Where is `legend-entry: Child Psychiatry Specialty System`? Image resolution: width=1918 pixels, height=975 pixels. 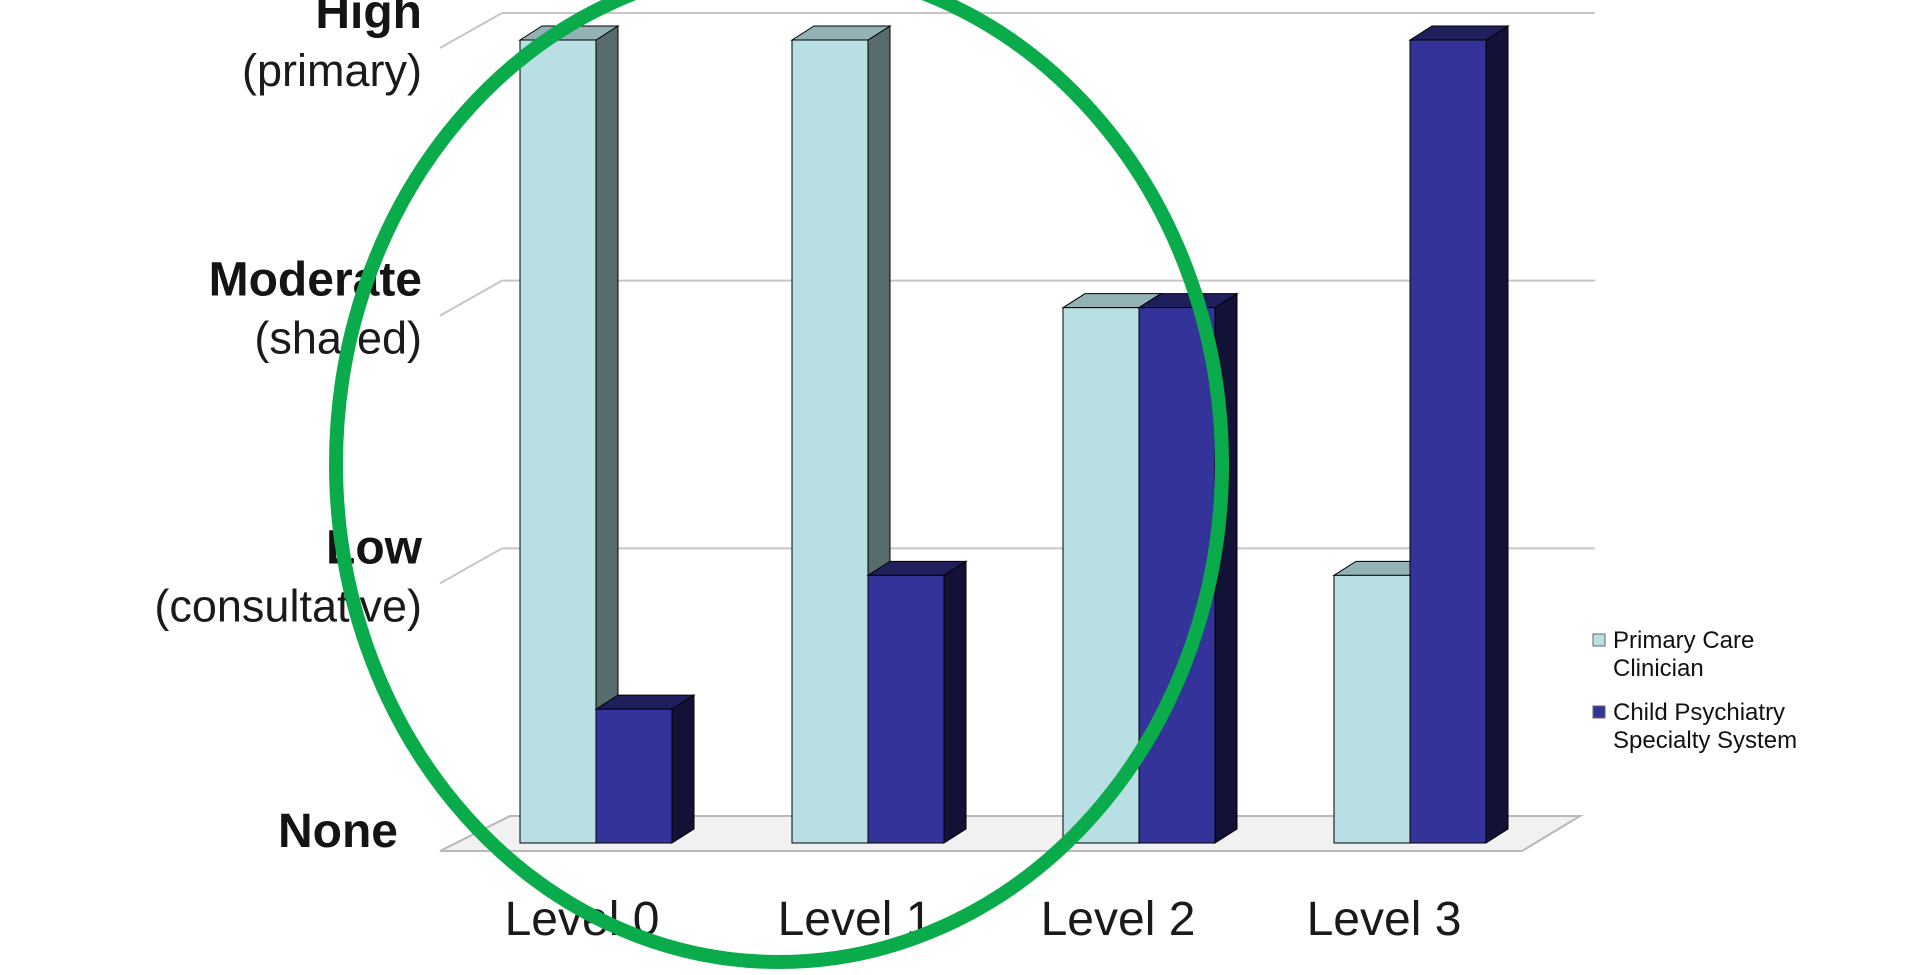
legend-entry: Child Psychiatry Specialty System is located at coordinates (1705, 726).